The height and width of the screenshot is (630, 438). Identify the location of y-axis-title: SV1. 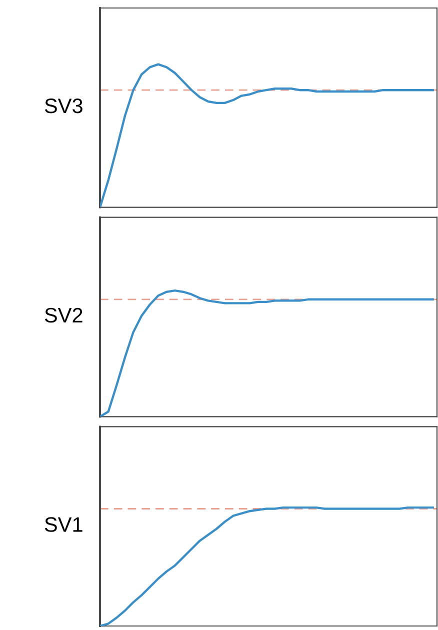
(63, 524).